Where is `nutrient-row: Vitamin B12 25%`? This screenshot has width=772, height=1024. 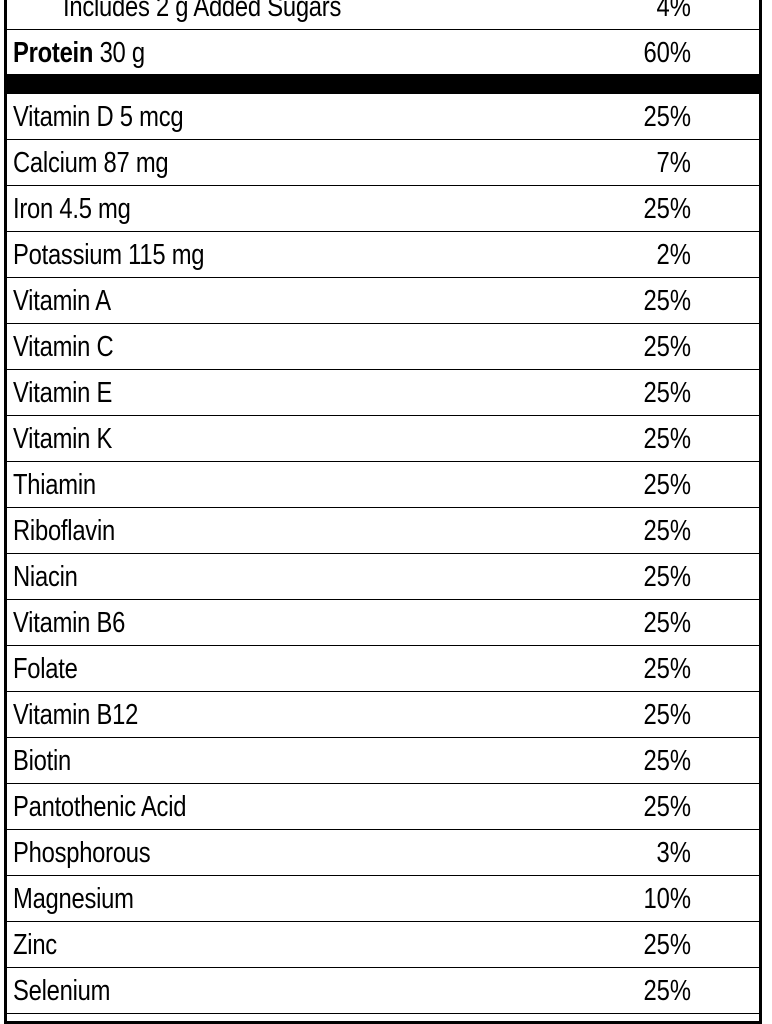 nutrient-row: Vitamin B12 25% is located at coordinates (383, 715).